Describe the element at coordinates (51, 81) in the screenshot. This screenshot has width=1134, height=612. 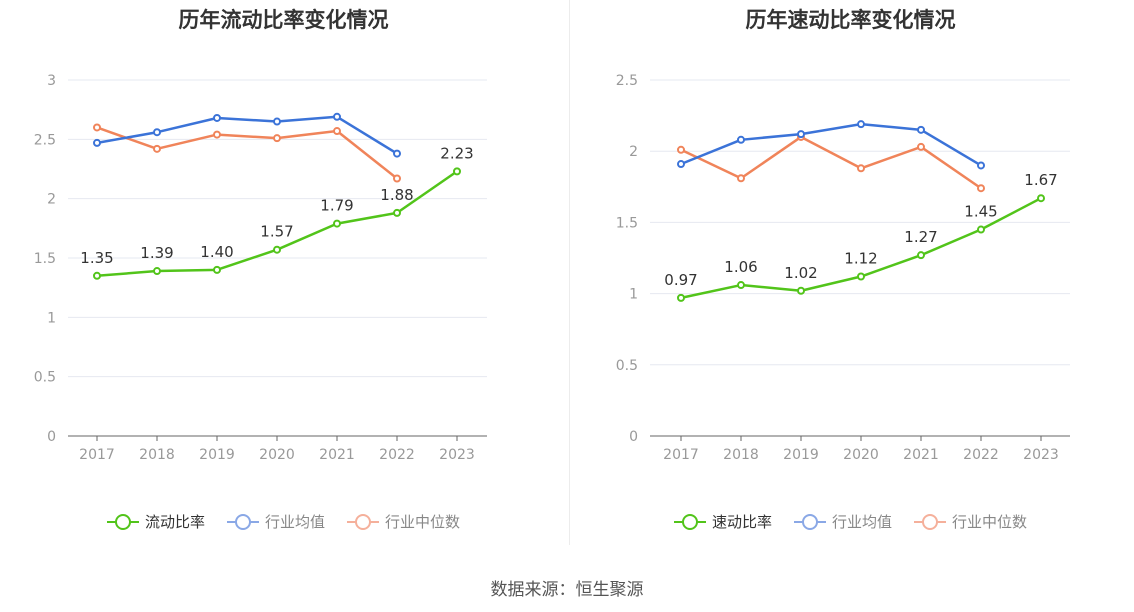
I see `y-tick-label: 3` at that location.